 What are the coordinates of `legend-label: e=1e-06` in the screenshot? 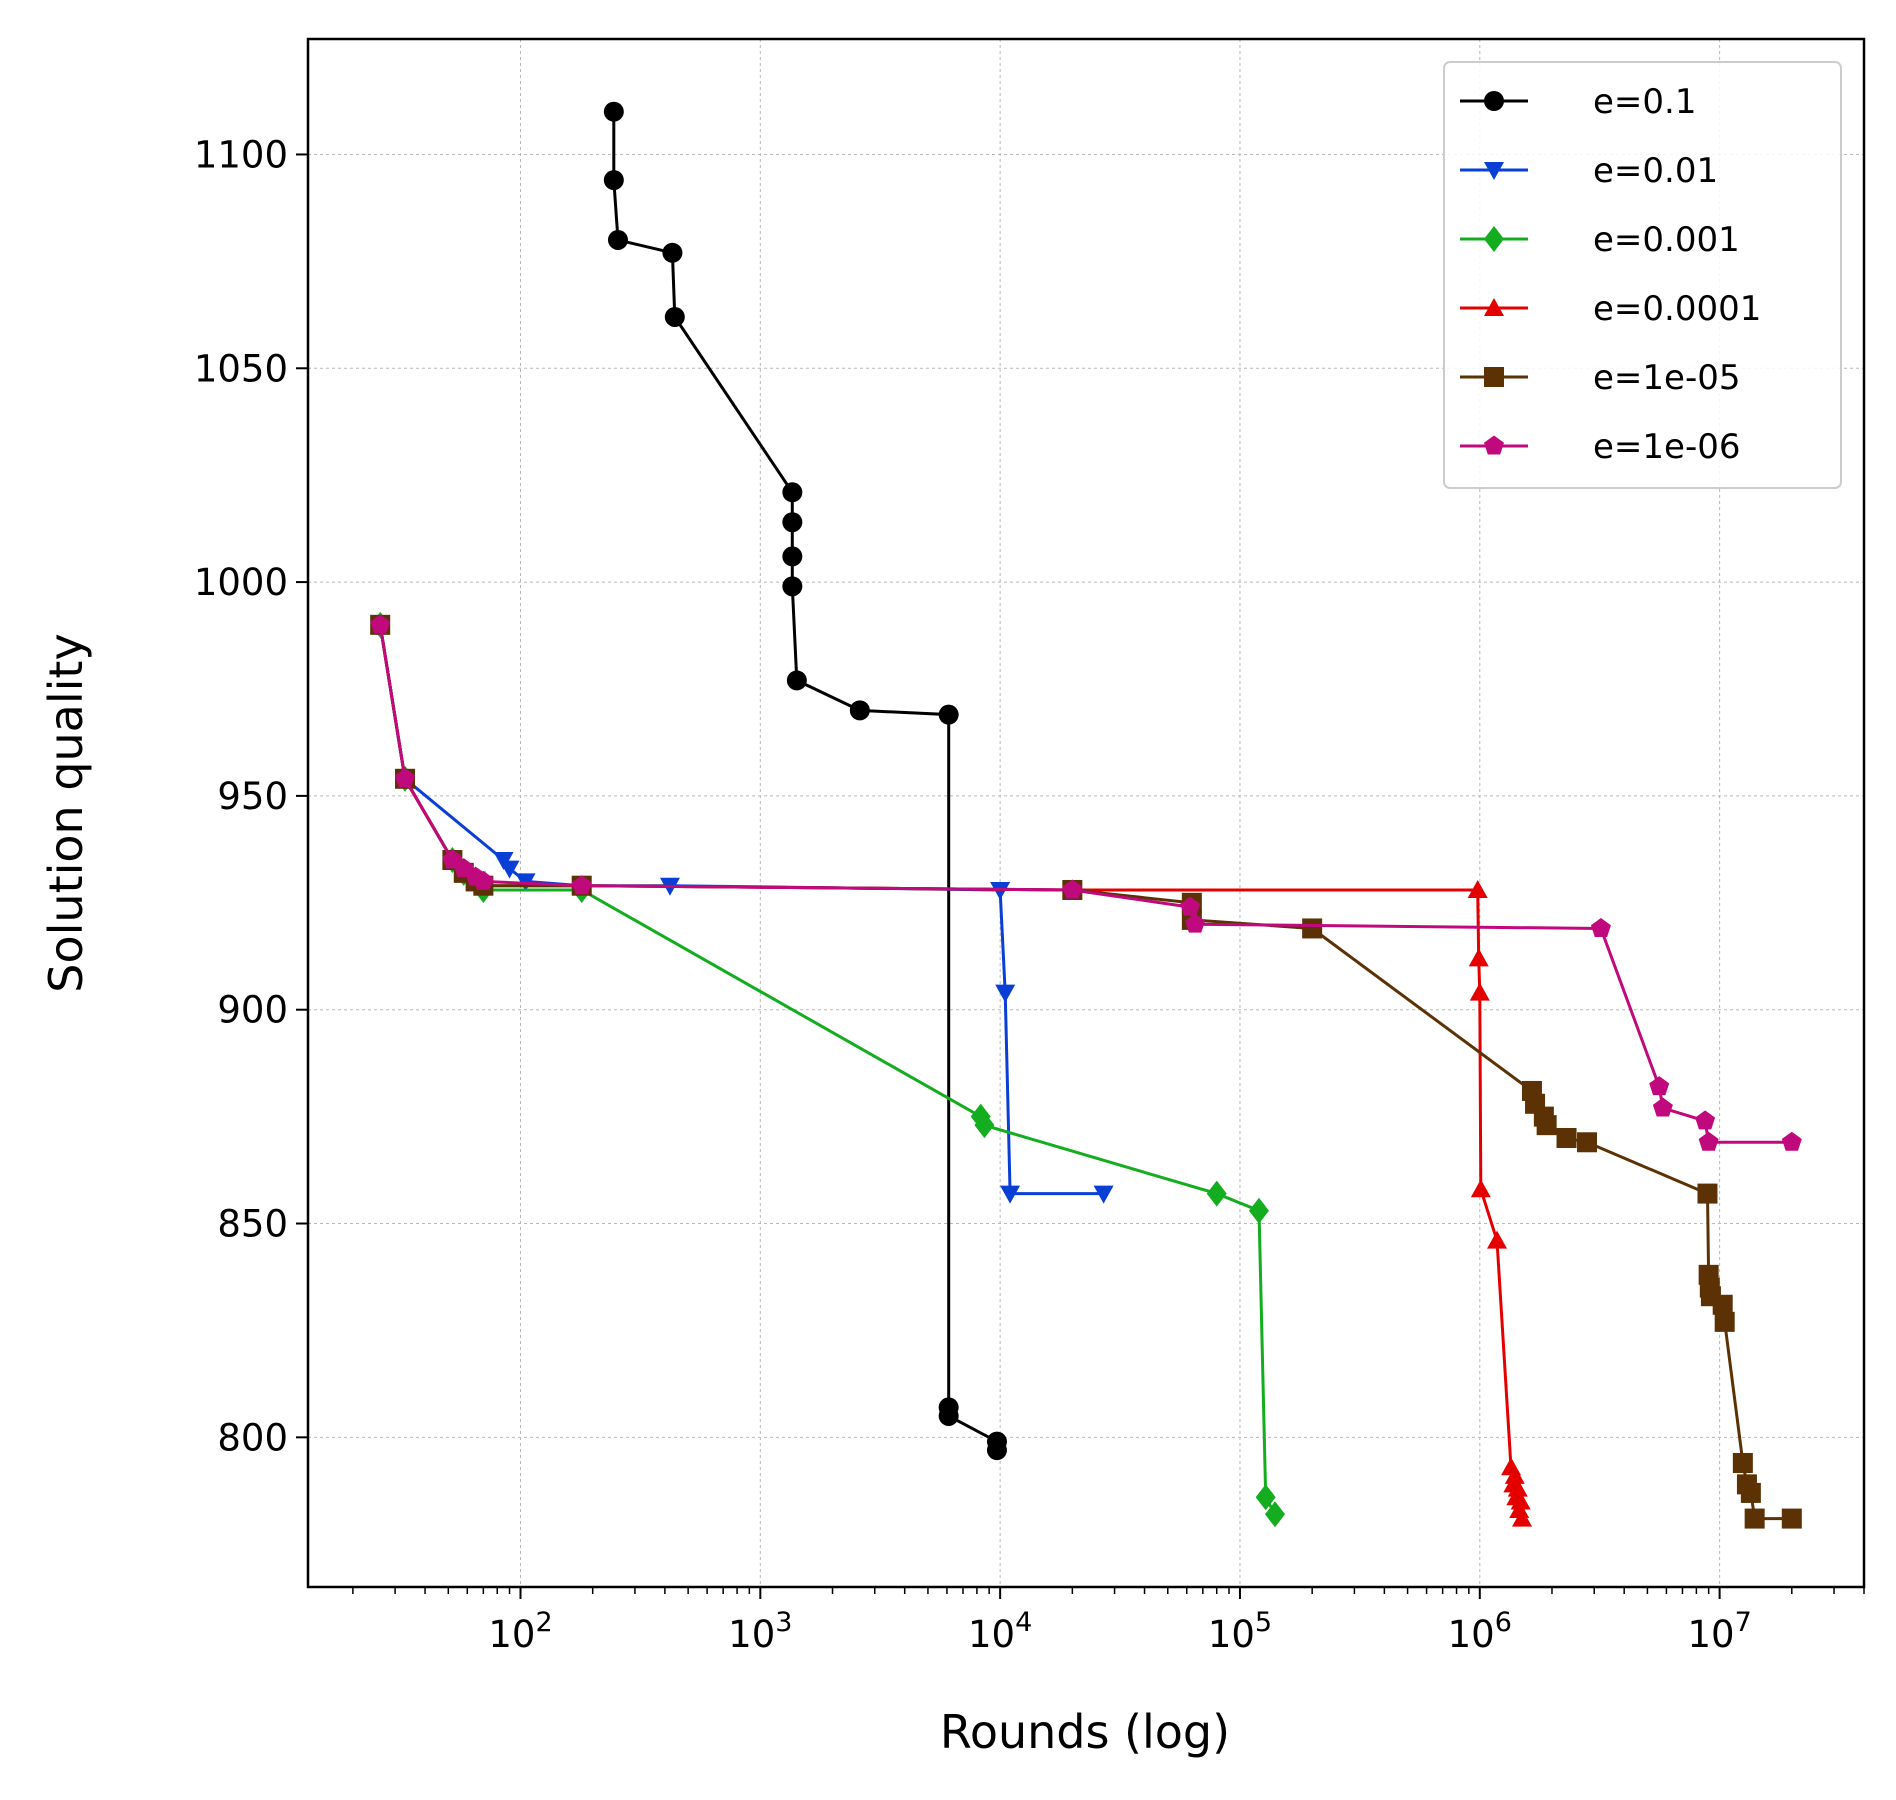 It's located at (1667, 447).